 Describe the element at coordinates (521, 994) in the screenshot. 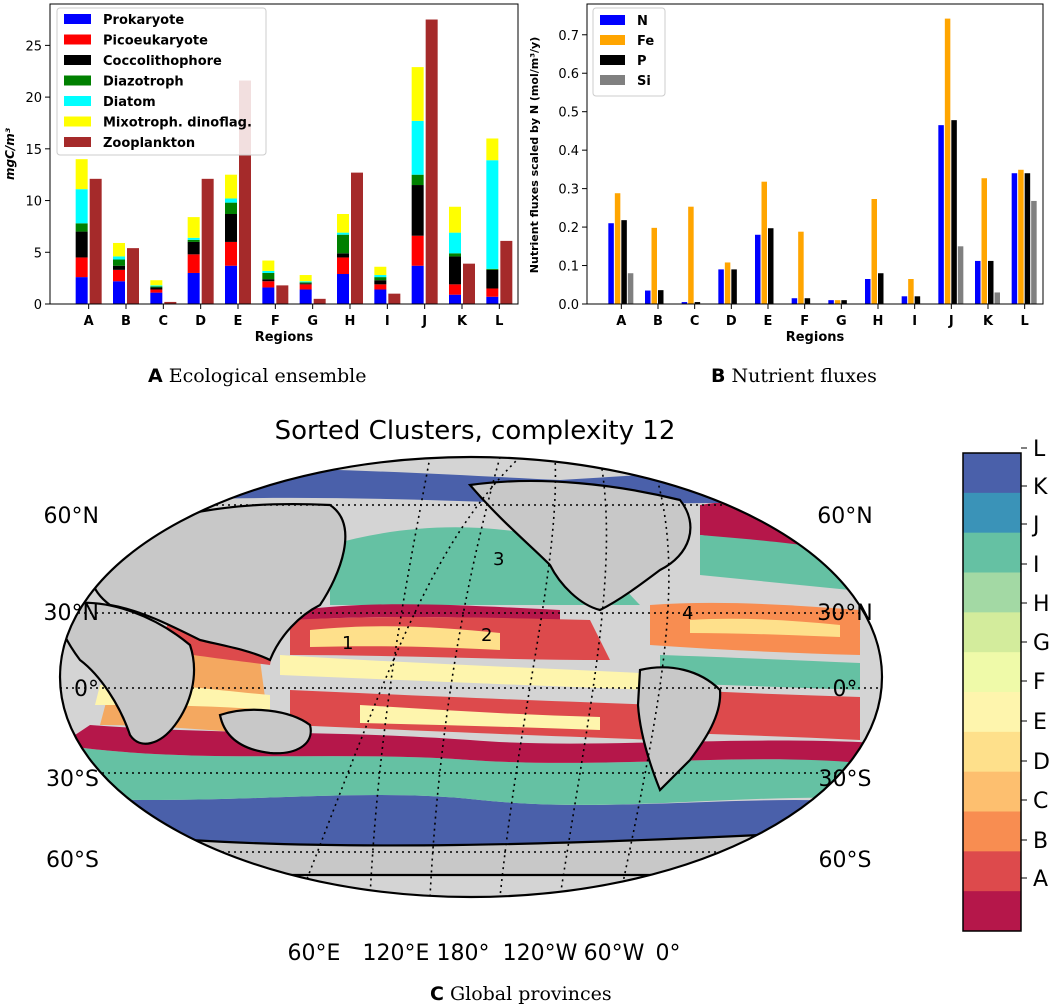

I see `panel-c-caption: C Global provinces` at that location.